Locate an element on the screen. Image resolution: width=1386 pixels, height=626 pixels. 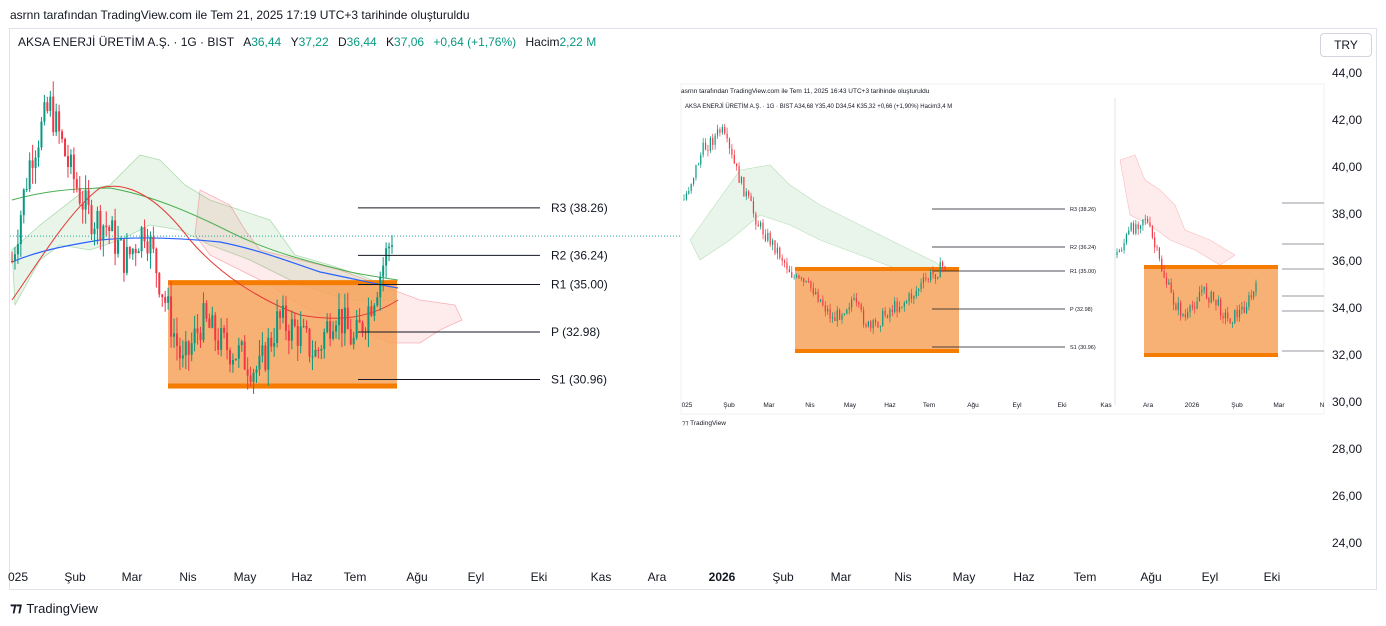
volume-value: 2,22 M is located at coordinates (578, 42).